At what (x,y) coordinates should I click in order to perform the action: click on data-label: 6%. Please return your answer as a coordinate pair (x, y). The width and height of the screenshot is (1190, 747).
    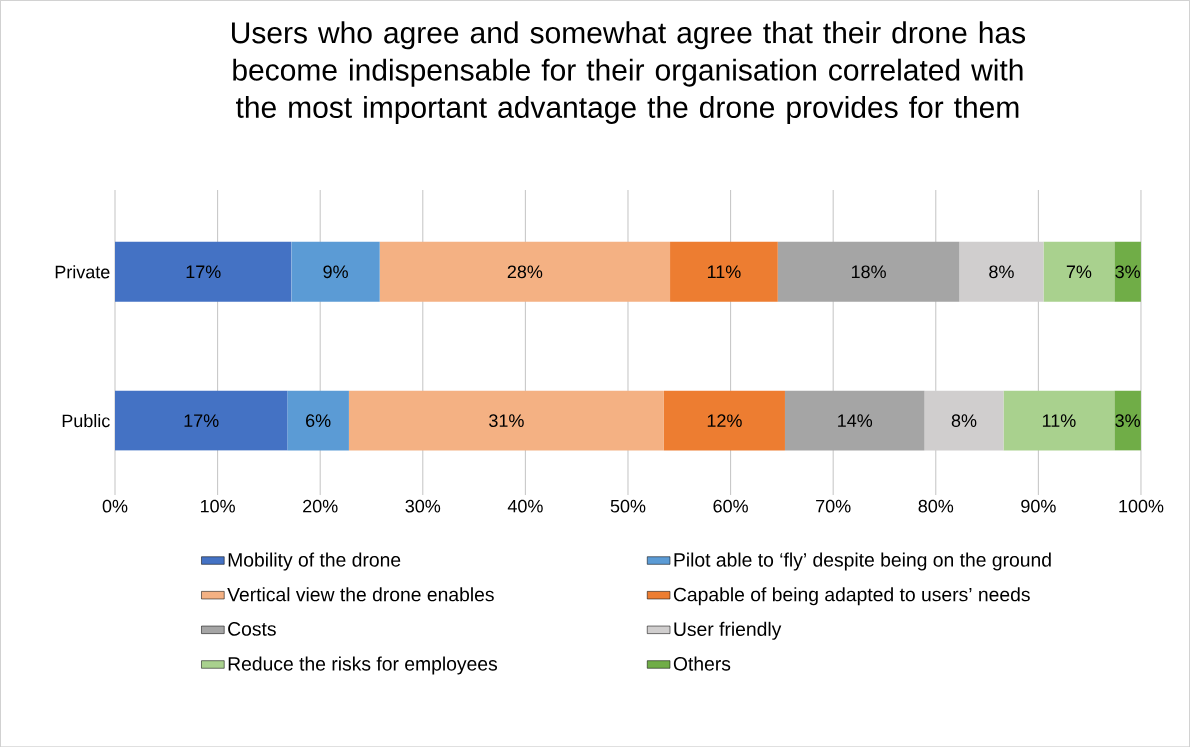
    Looking at the image, I should click on (318, 420).